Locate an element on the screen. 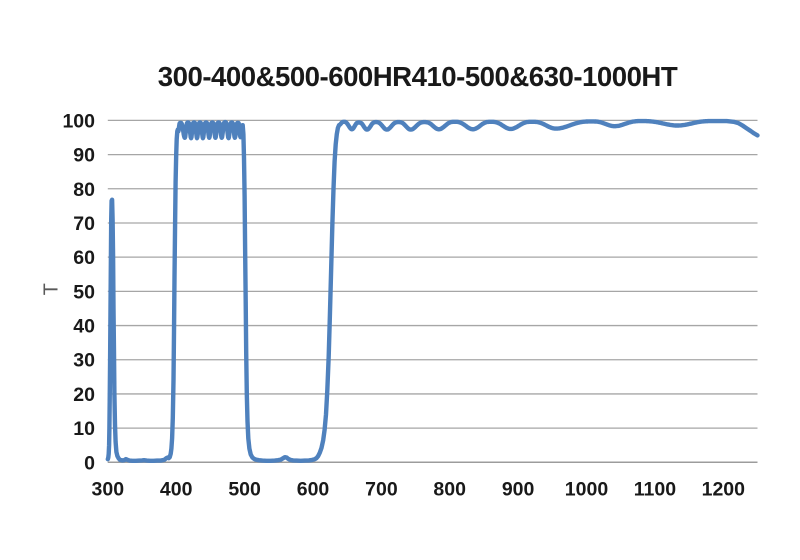  svg-text: T is located at coordinates (52, 289).